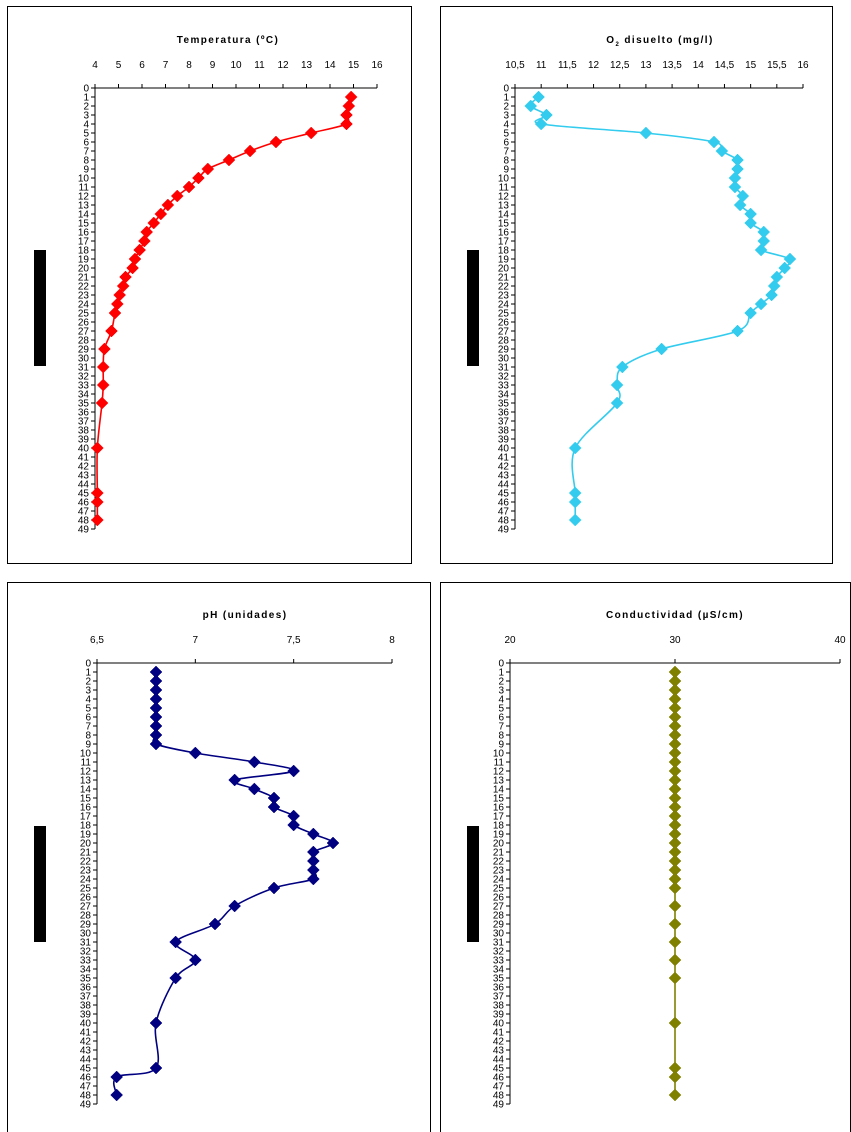 Image resolution: width=851 pixels, height=1132 pixels. I want to click on y-tick-label: 17, so click(86, 817).